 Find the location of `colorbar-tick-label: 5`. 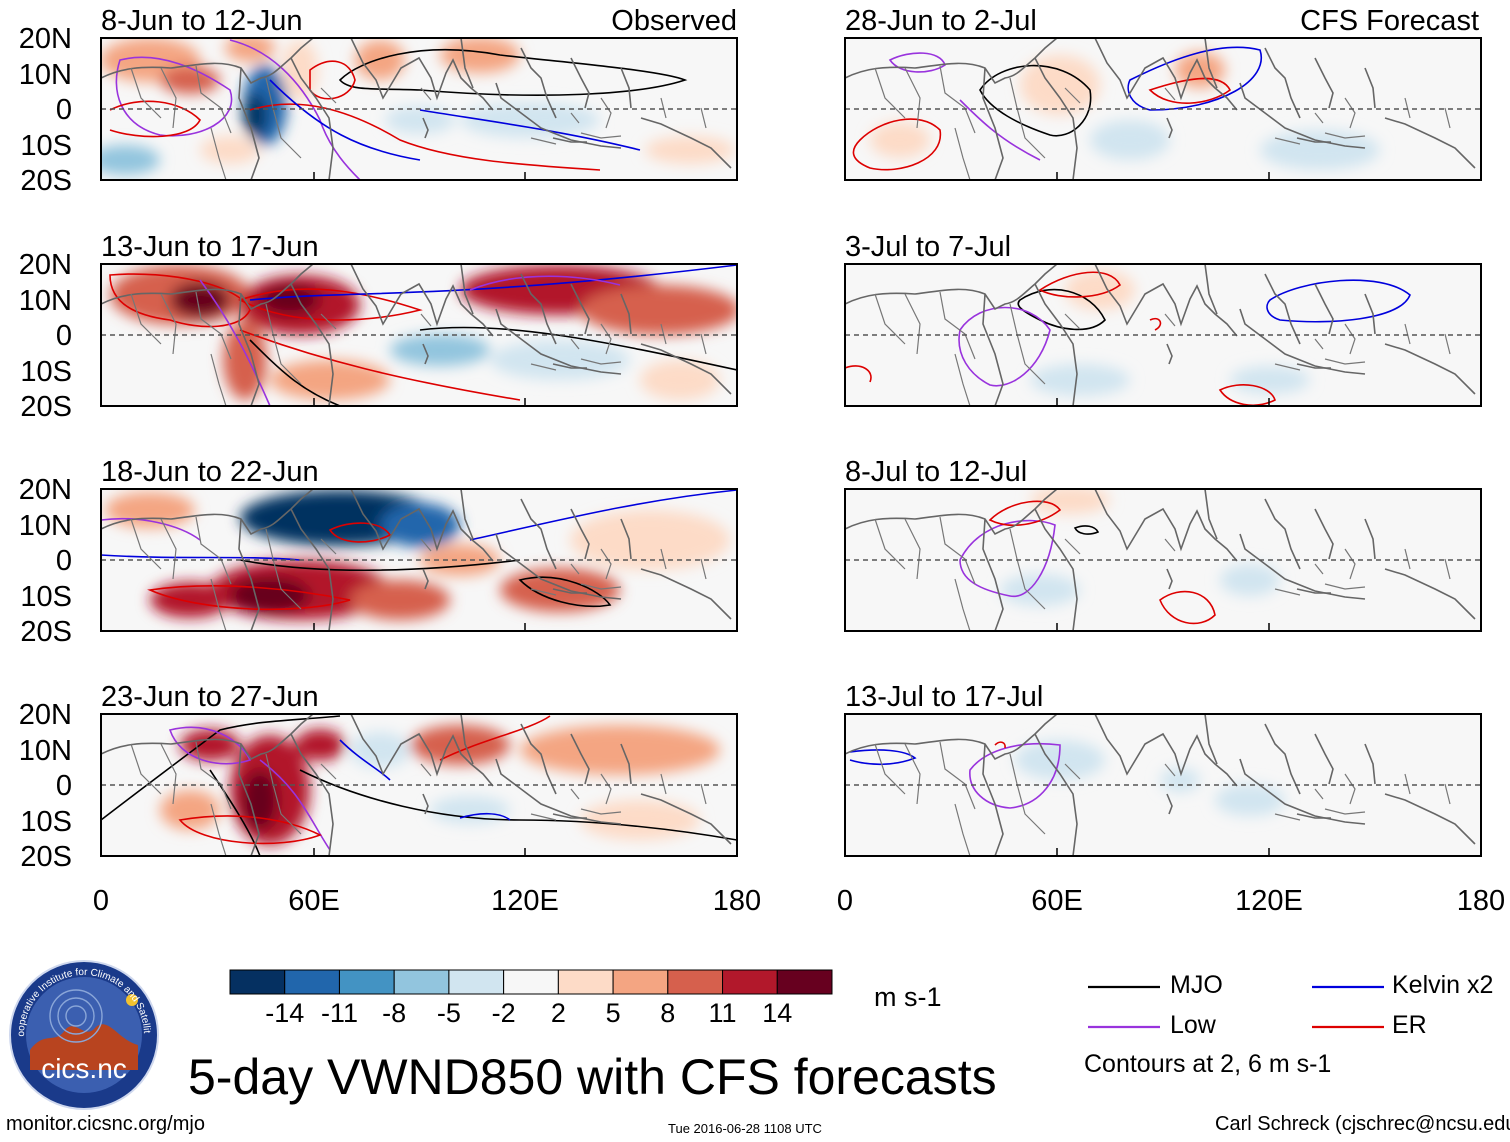

colorbar-tick-label: 5 is located at coordinates (613, 1013).